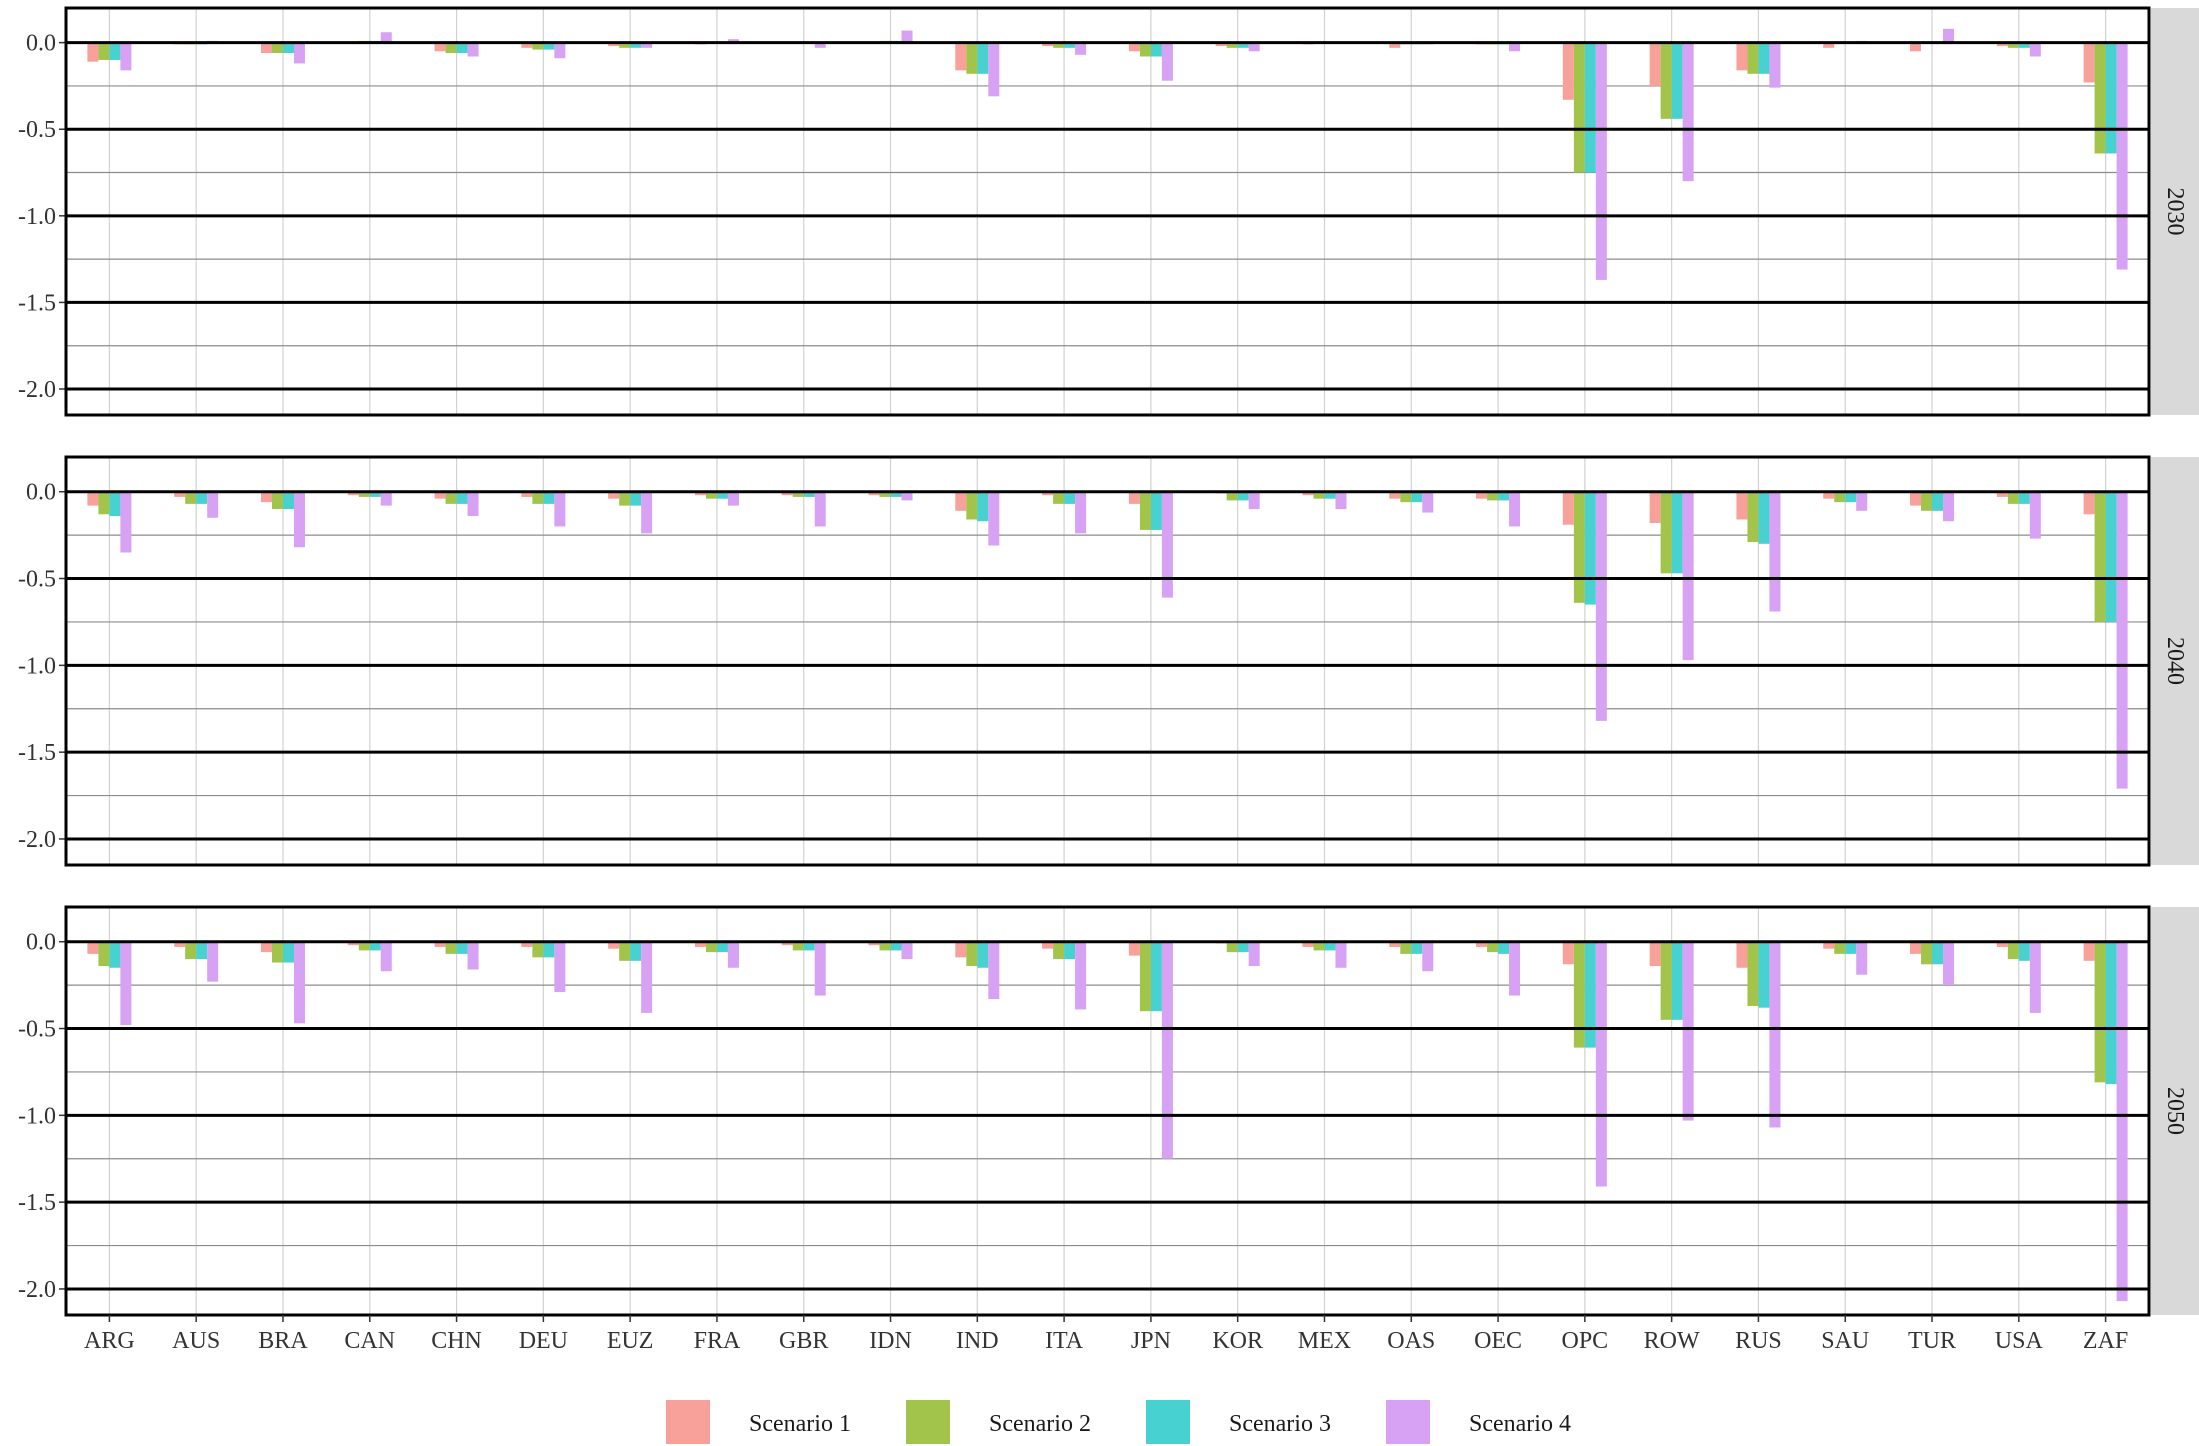 The image size is (2199, 1446). I want to click on bar-2040-SAU-s2, so click(1840, 497).